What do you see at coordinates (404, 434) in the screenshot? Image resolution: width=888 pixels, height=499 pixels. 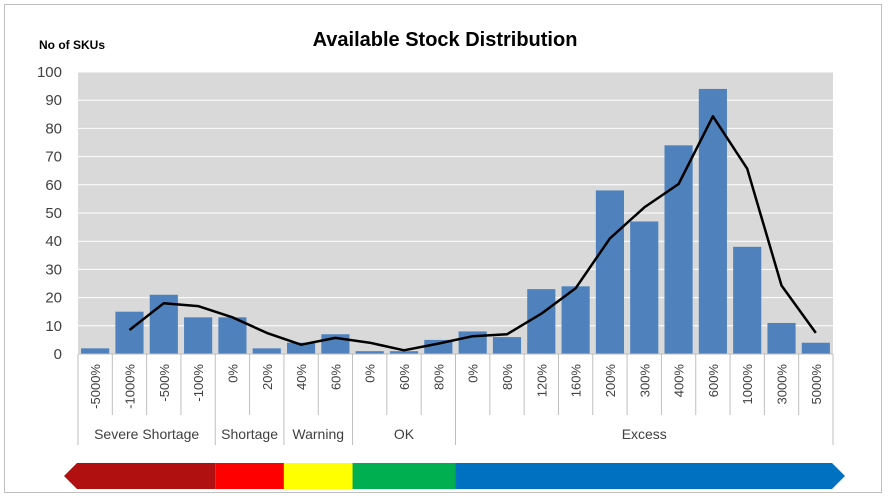 I see `group-label: OK` at bounding box center [404, 434].